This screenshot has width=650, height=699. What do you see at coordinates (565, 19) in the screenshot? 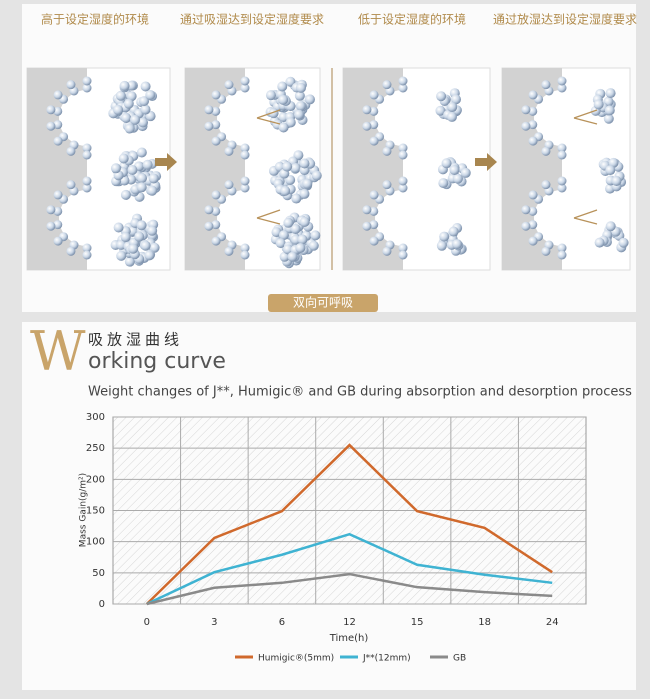
I see `diagram-label: 通过放湿达到设定湿度要求` at bounding box center [565, 19].